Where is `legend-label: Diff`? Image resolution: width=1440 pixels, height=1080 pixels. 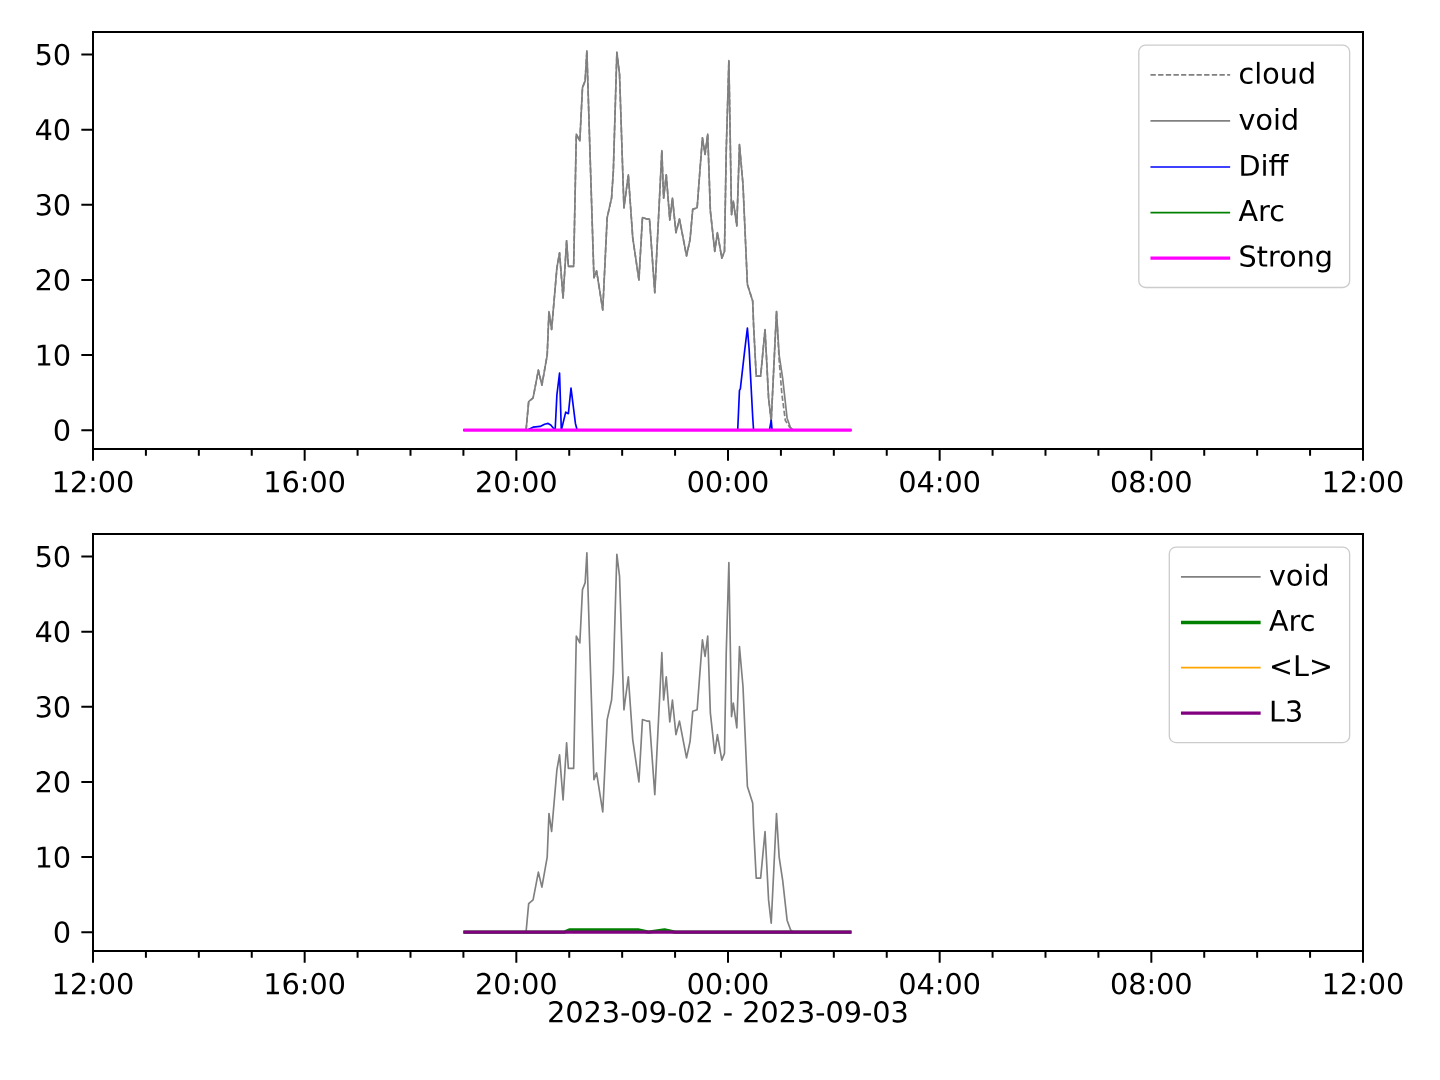 legend-label: Diff is located at coordinates (1265, 165).